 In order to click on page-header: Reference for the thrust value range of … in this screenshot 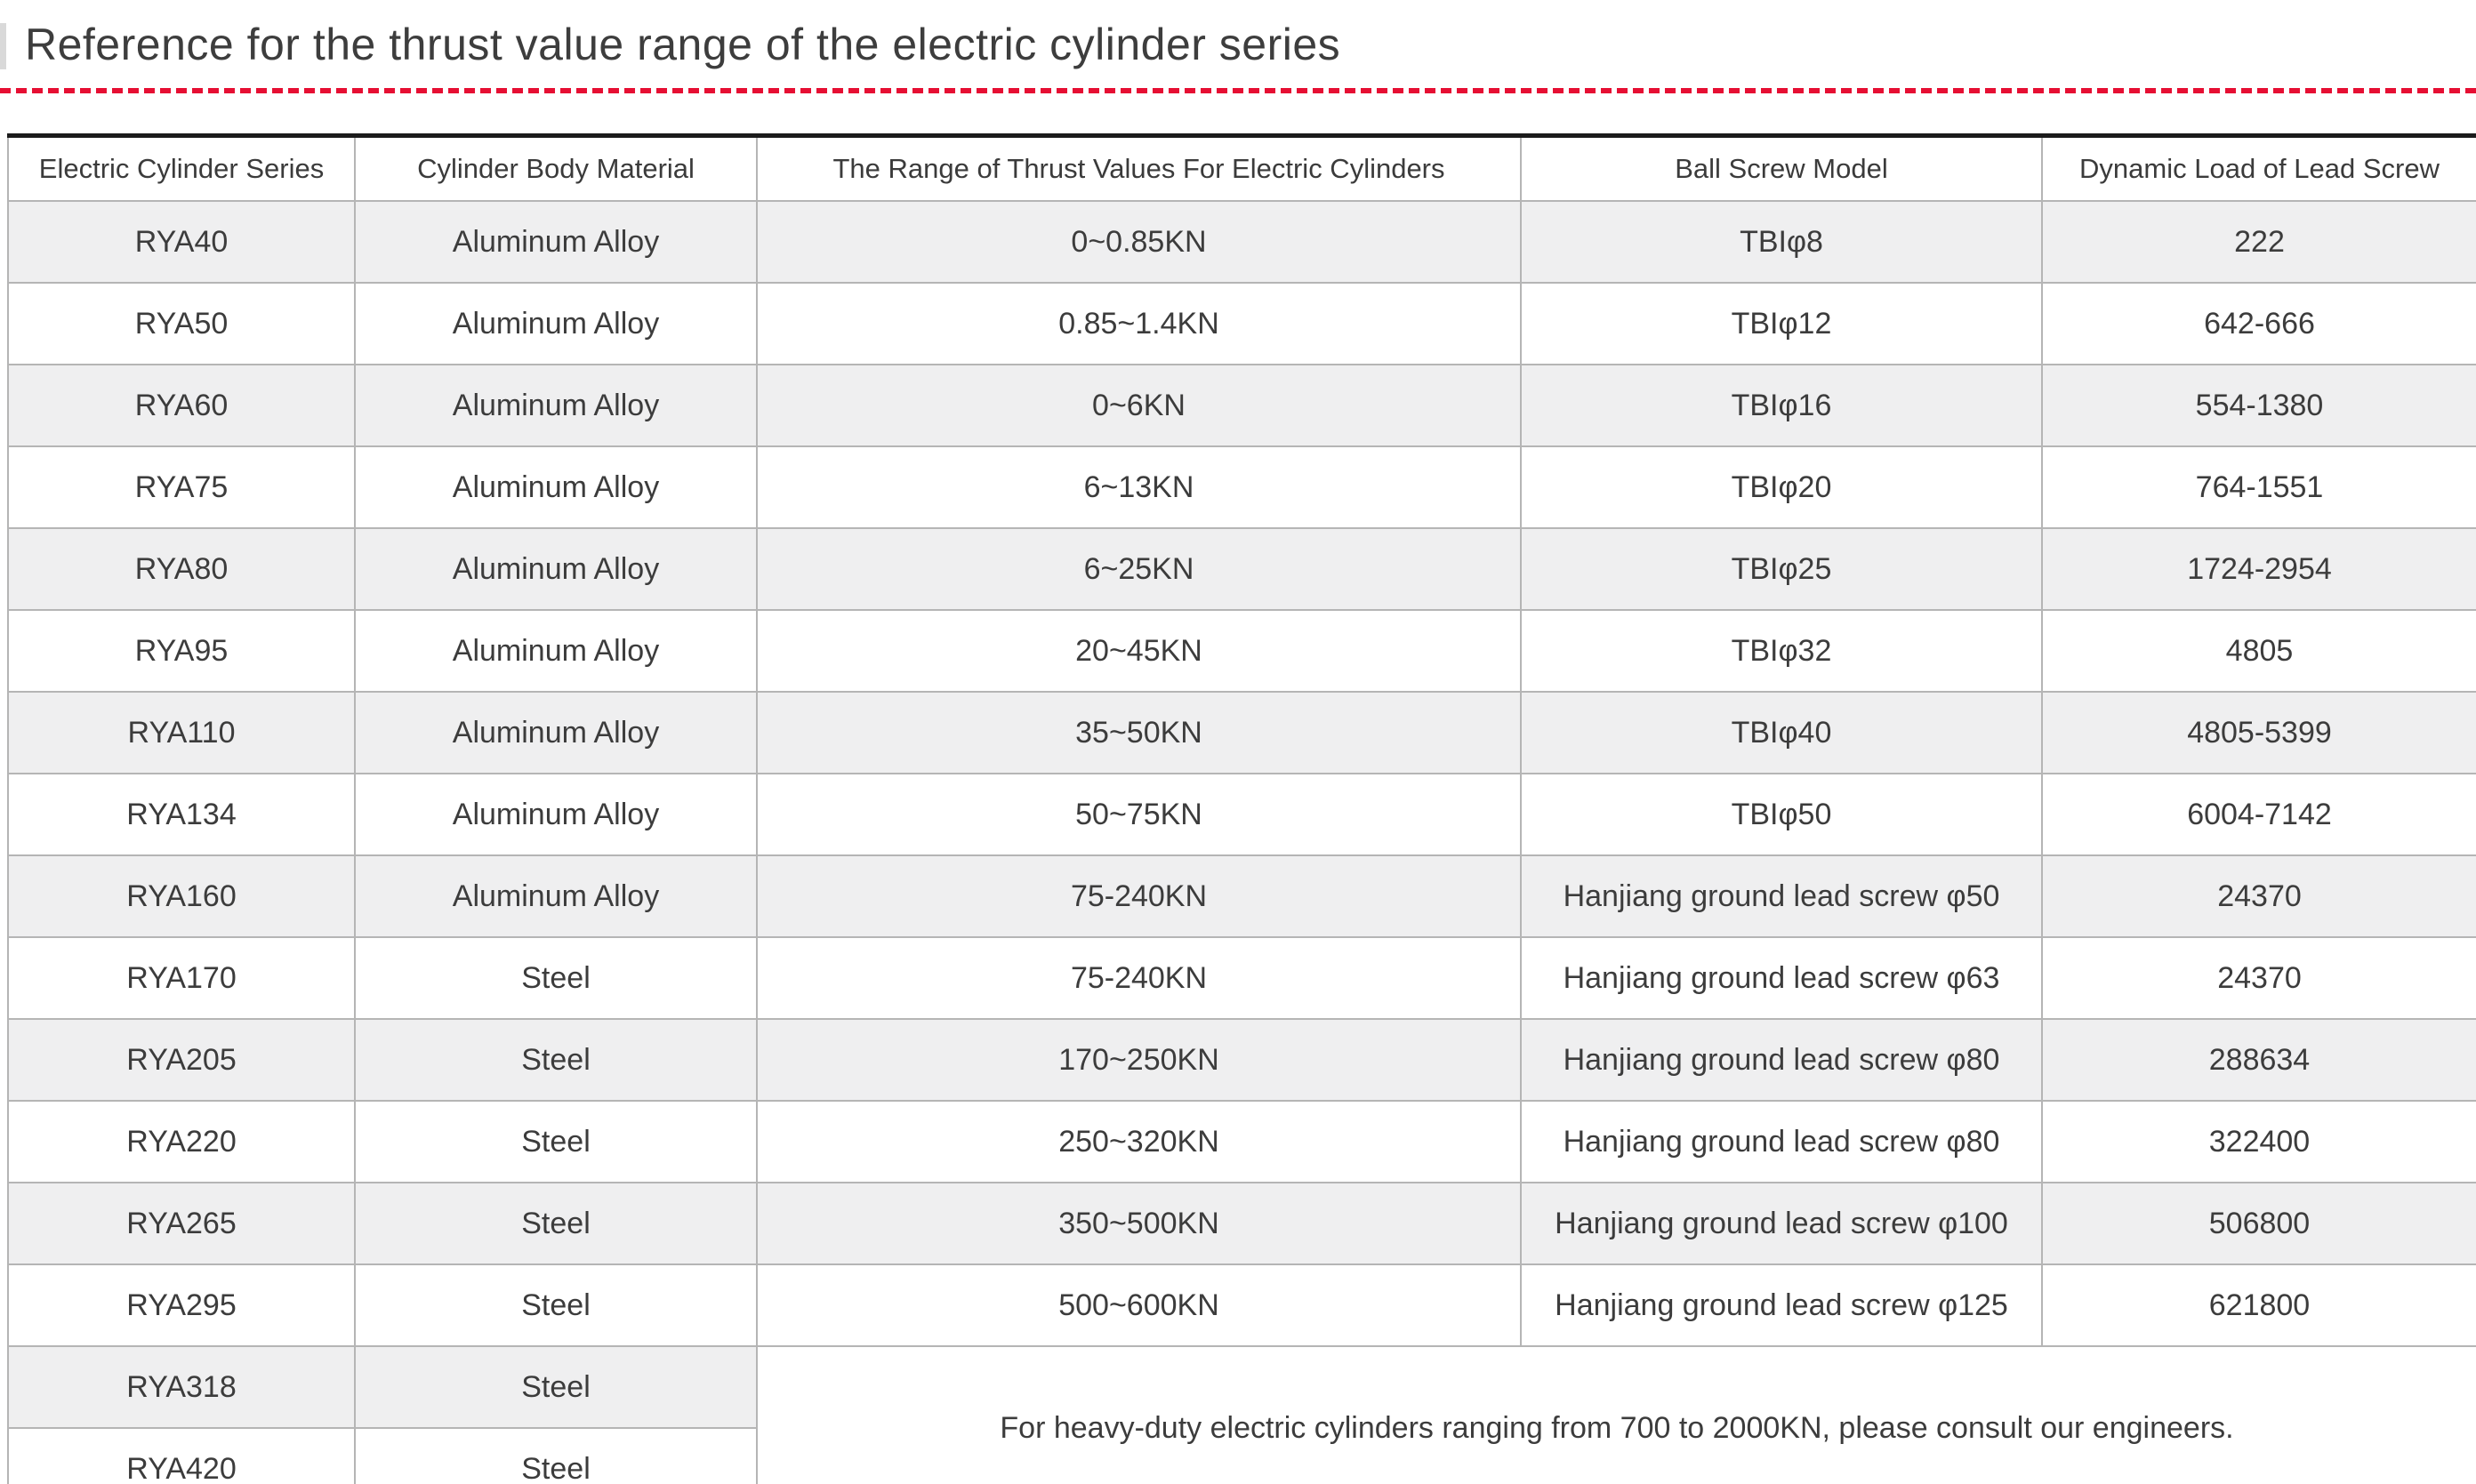, I will do `click(1238, 44)`.